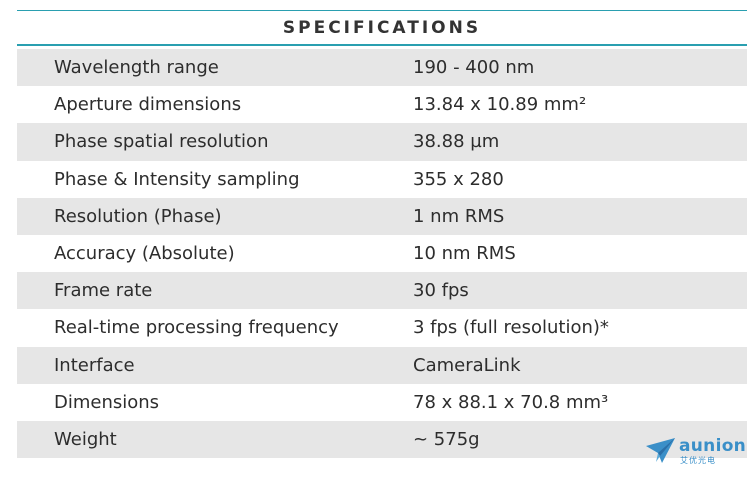 The width and height of the screenshot is (755, 477). Describe the element at coordinates (382, 68) in the screenshot. I see `spec-row: Wavelength range 190 - 400 nm` at that location.